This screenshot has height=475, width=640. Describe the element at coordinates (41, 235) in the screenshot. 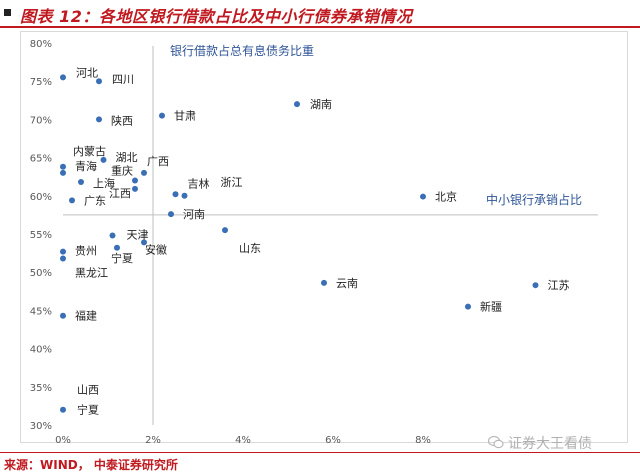

I see `y-tick-label: 55%` at that location.